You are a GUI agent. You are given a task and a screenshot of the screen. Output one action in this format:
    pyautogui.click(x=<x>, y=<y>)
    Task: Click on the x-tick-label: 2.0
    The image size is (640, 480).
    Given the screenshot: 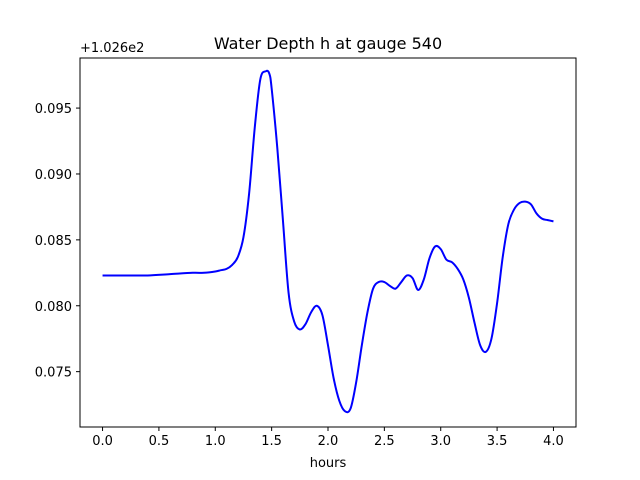 What is the action you would take?
    pyautogui.click(x=328, y=441)
    